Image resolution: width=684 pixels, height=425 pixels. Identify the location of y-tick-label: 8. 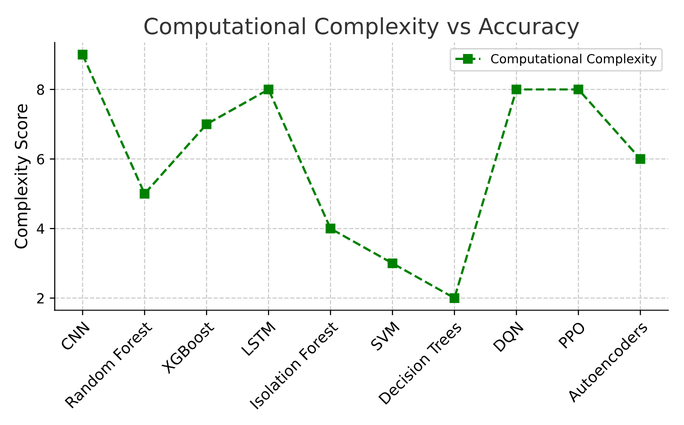
(40, 89).